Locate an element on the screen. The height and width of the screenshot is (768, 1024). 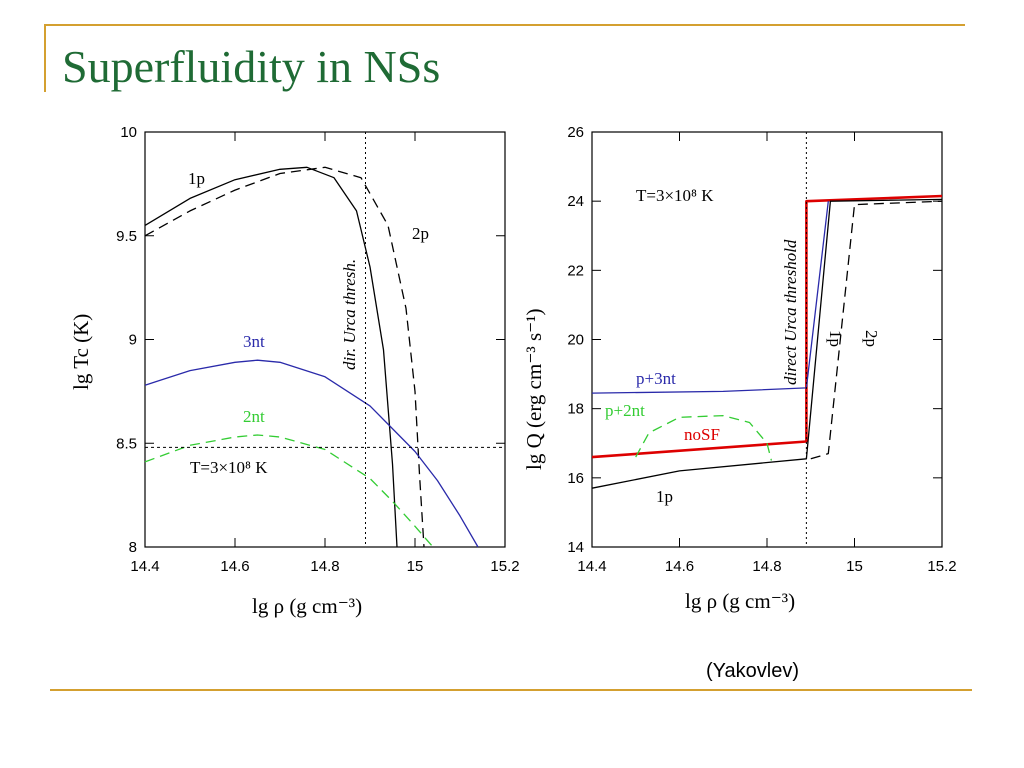
left-urca-label: dir. Urca thresh. is located at coordinates (349, 314).